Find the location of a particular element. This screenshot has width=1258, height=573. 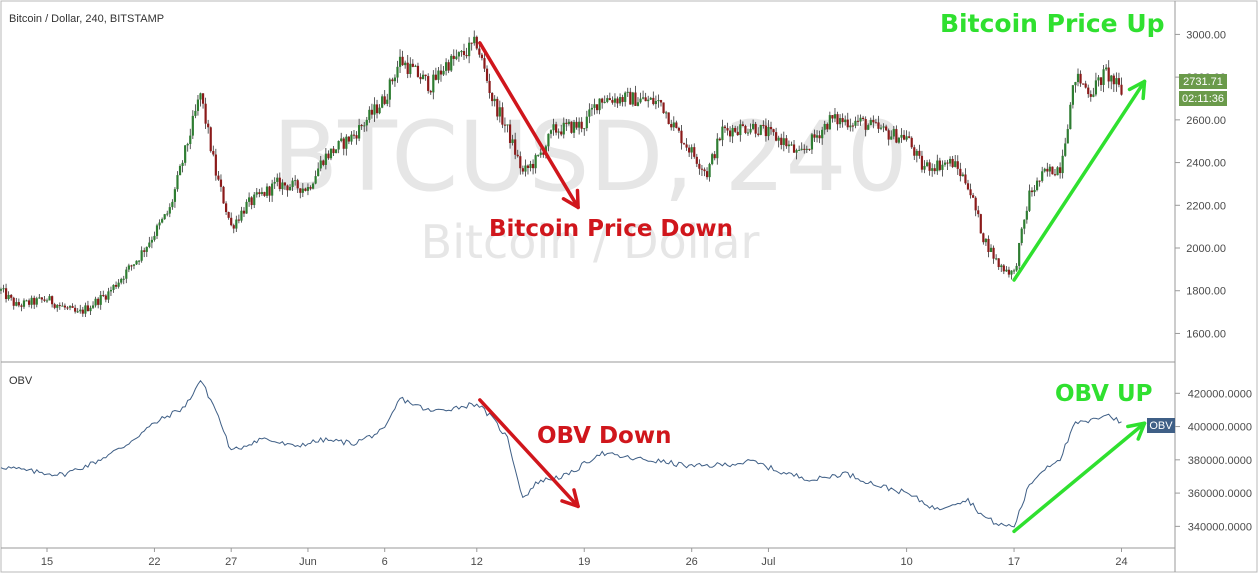

countdown-text: 02:11:36 is located at coordinates (1203, 99).